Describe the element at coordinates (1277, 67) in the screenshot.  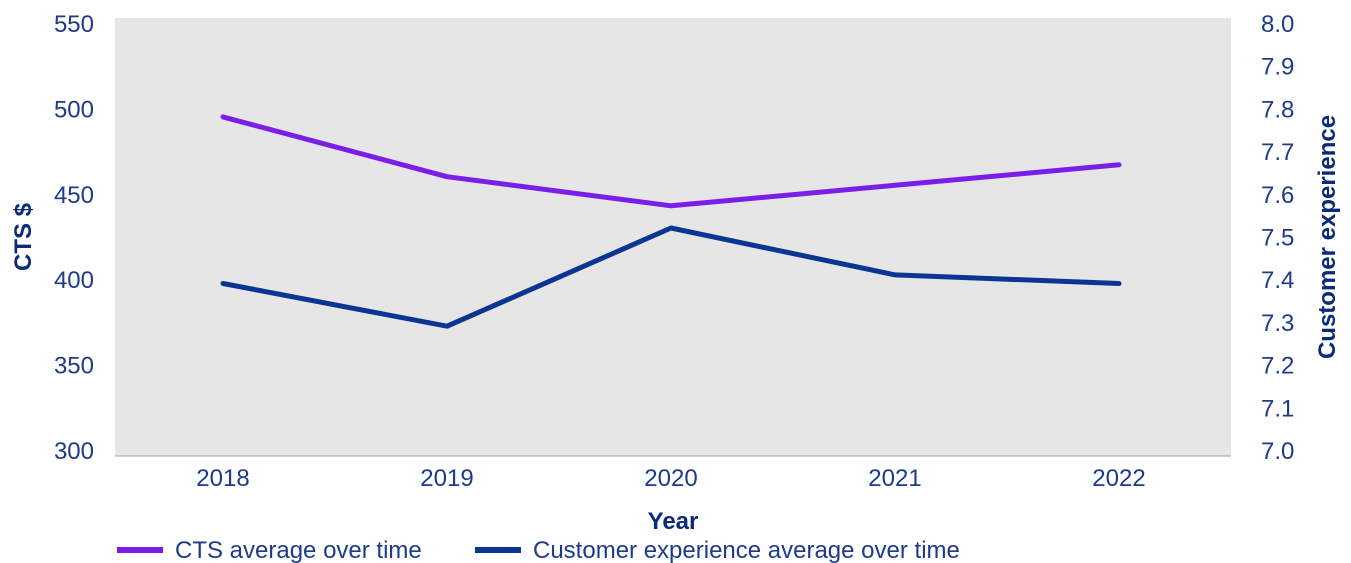
I see `right-tick-label: 7.9` at that location.